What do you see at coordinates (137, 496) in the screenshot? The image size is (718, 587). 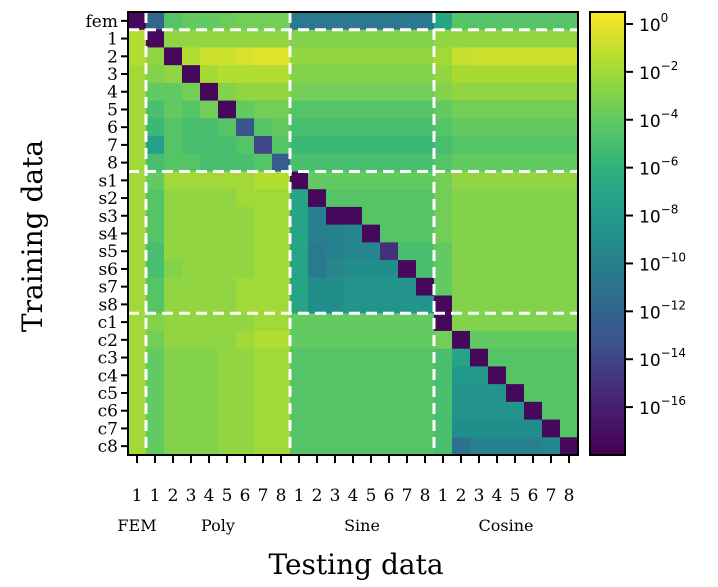 I see `x-tick-label: 1` at bounding box center [137, 496].